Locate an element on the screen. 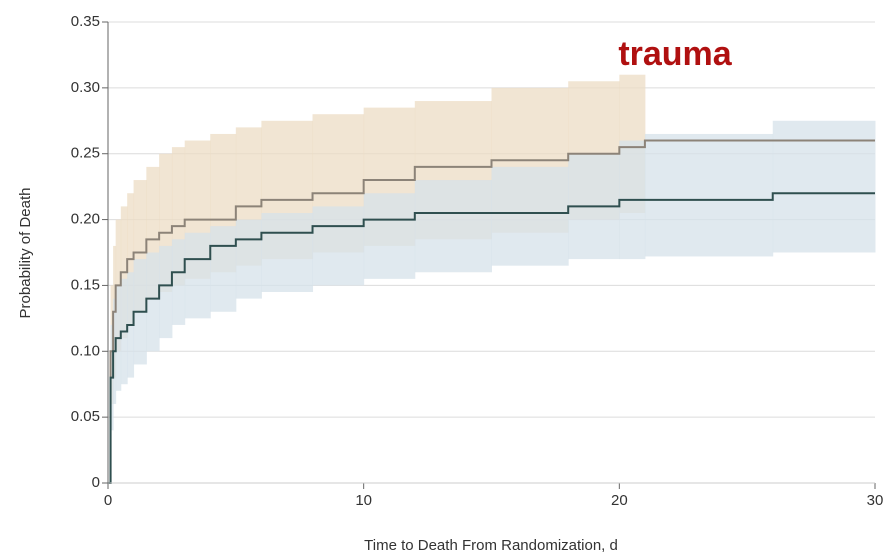 This screenshot has height=560, width=890. x-axis-label: Time to Death From Randomization, d is located at coordinates (491, 545).